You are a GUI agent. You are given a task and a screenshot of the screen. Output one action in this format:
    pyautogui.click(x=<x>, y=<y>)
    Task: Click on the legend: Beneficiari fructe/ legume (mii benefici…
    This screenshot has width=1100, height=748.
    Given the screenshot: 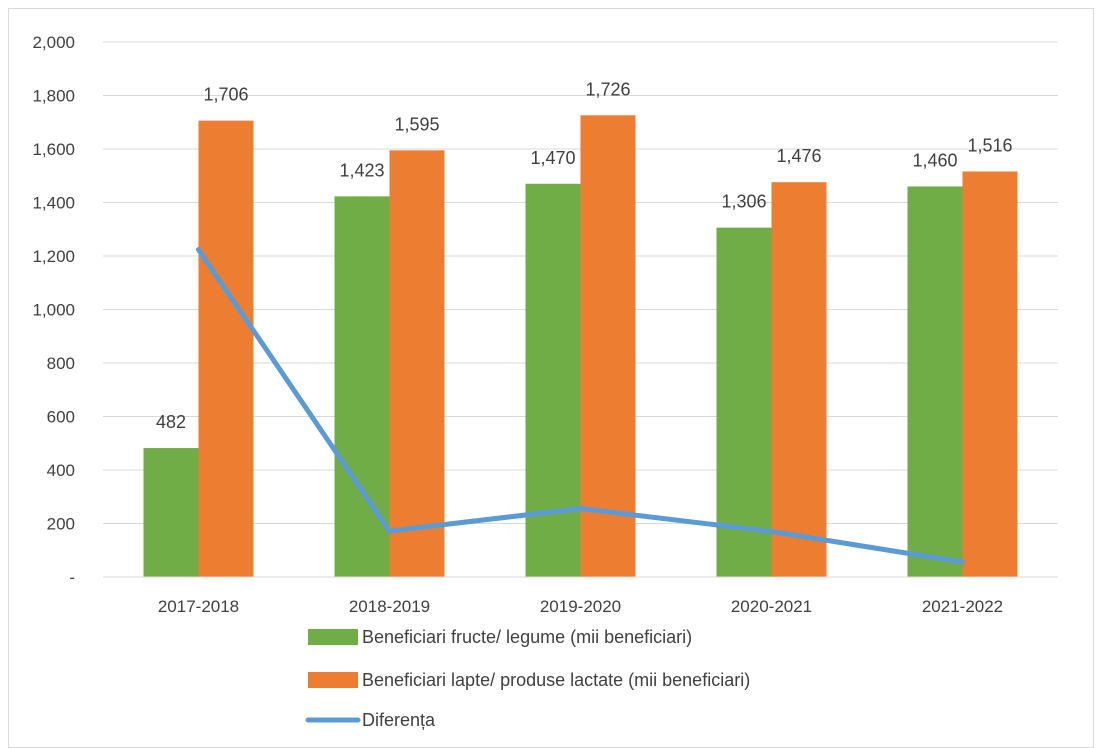 What is the action you would take?
    pyautogui.click(x=527, y=678)
    